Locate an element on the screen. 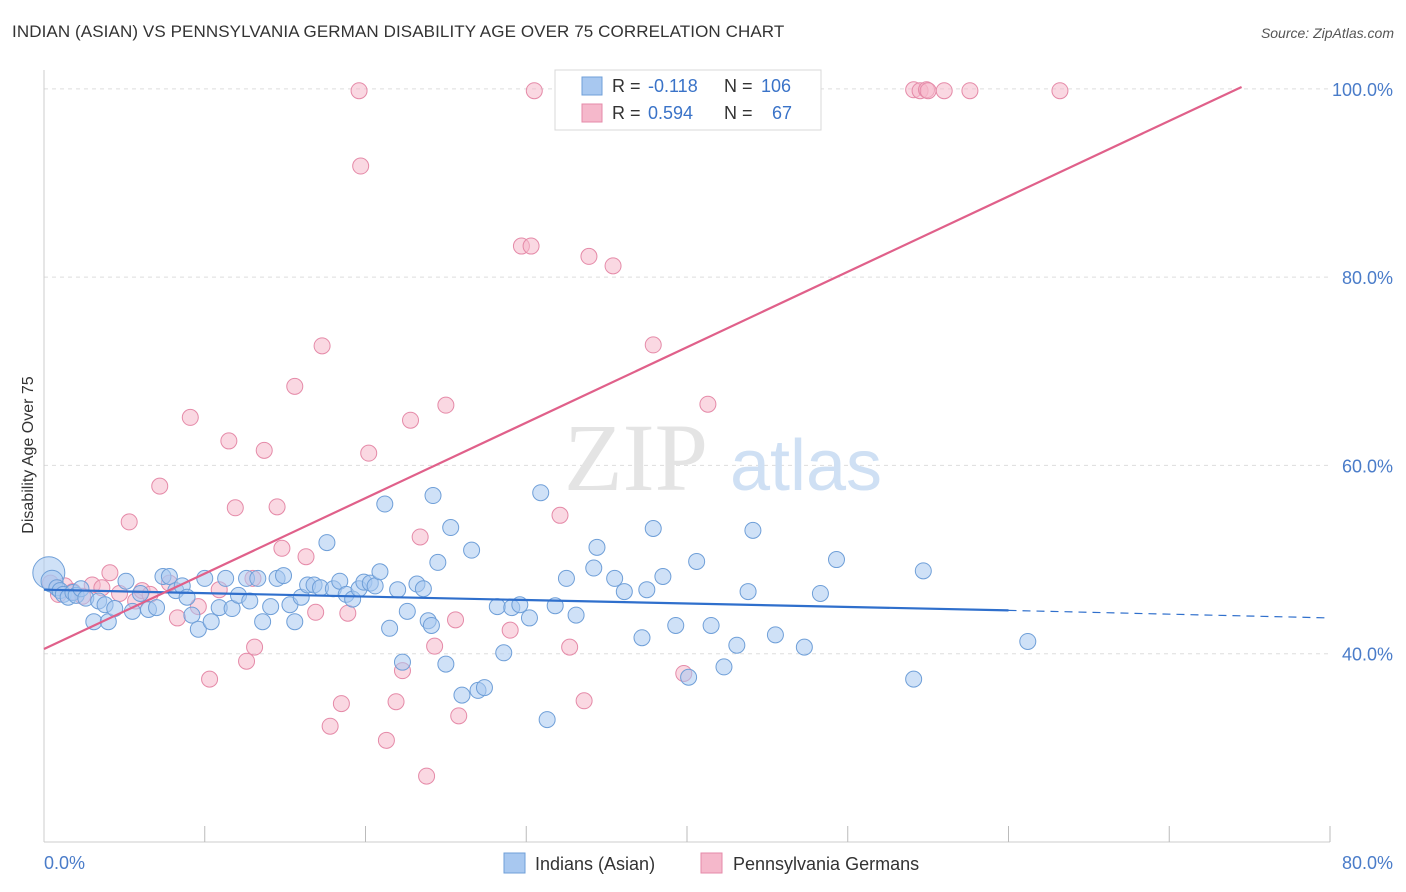 This screenshot has width=1406, height=892. trend-line-indians-asian is located at coordinates (526, 600).